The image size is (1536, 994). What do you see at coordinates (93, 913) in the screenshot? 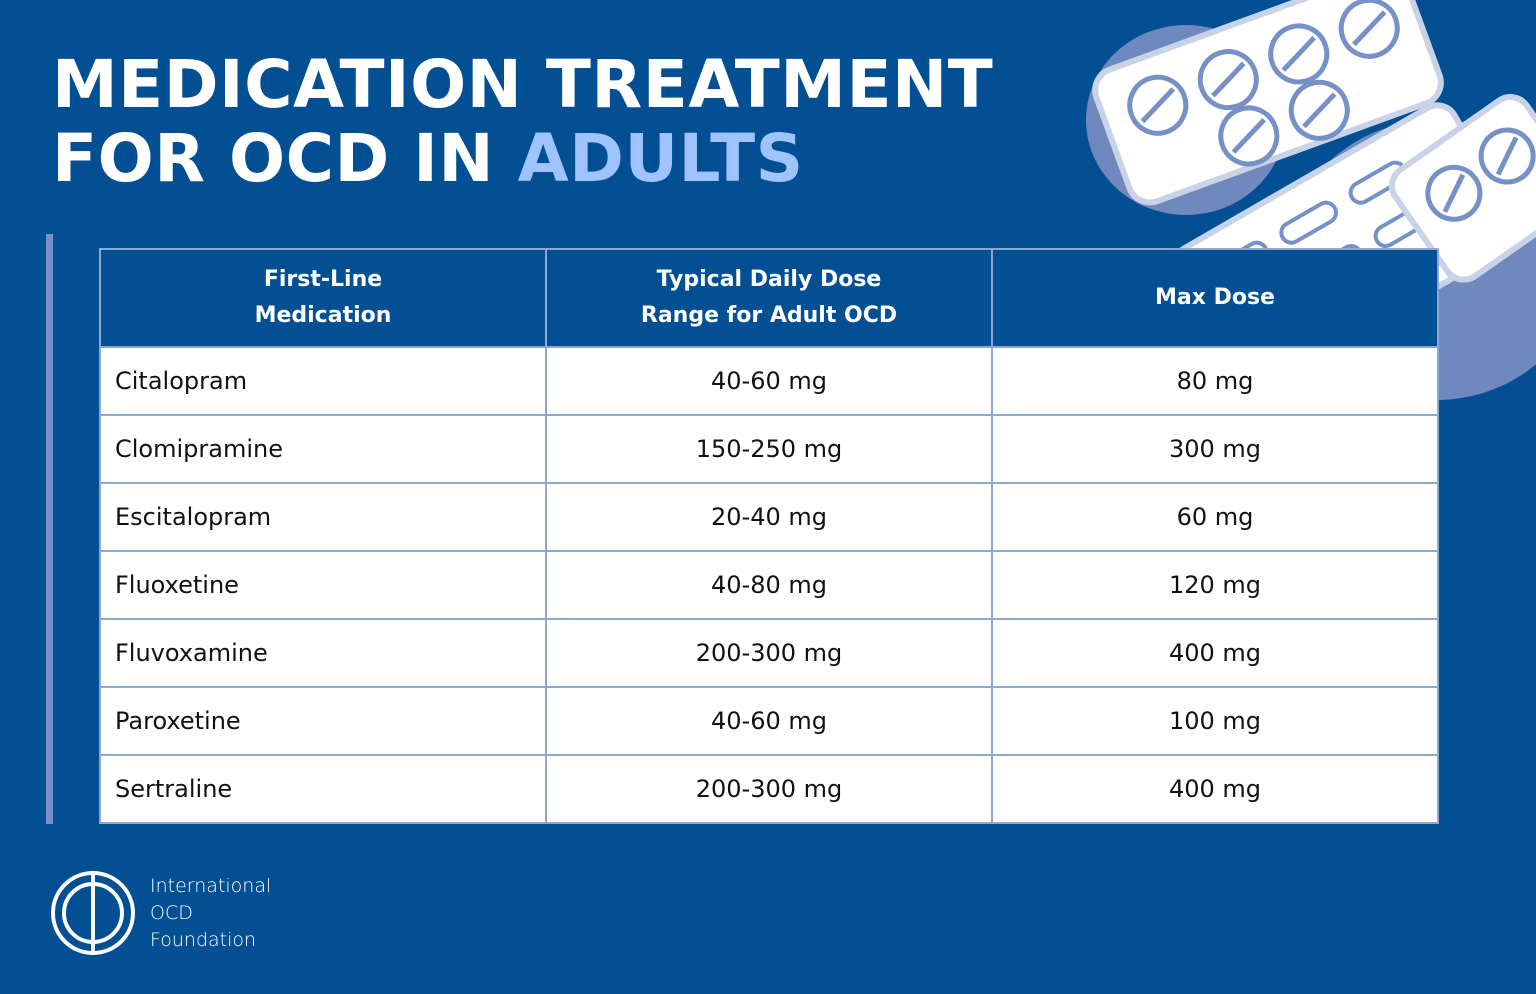
I see `ocd-foundation-logo-icon` at bounding box center [93, 913].